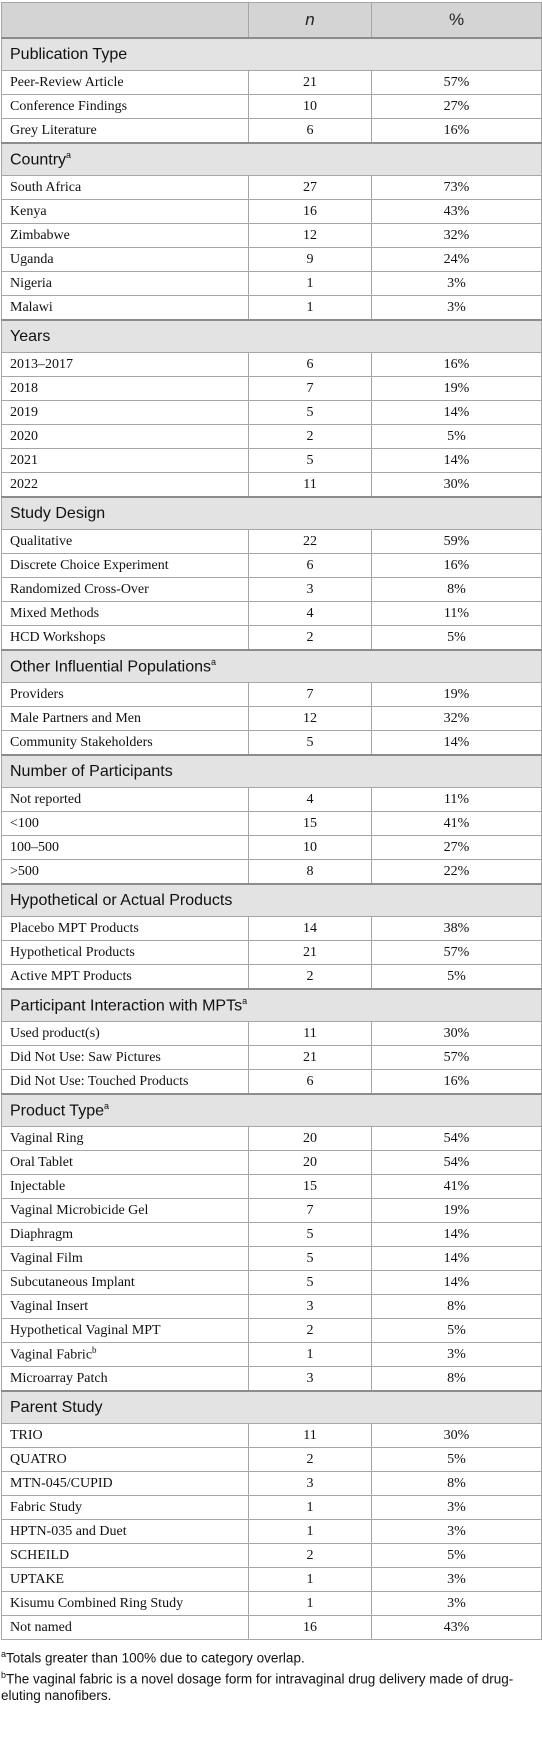 This screenshot has width=542, height=1742. I want to click on label-cell: Vaginal Microbicide Gel, so click(125, 1210).